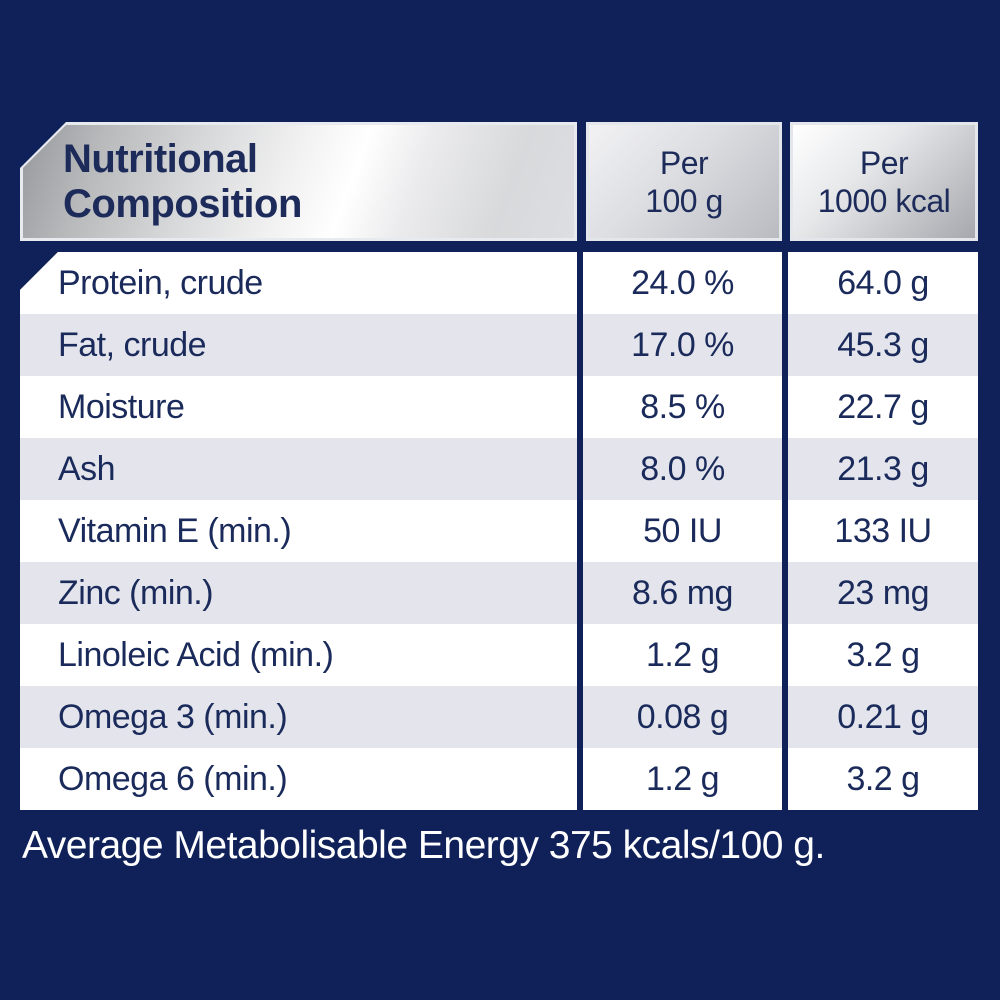  Describe the element at coordinates (684, 162) in the screenshot. I see `header-per-100g-line1: Per` at that location.